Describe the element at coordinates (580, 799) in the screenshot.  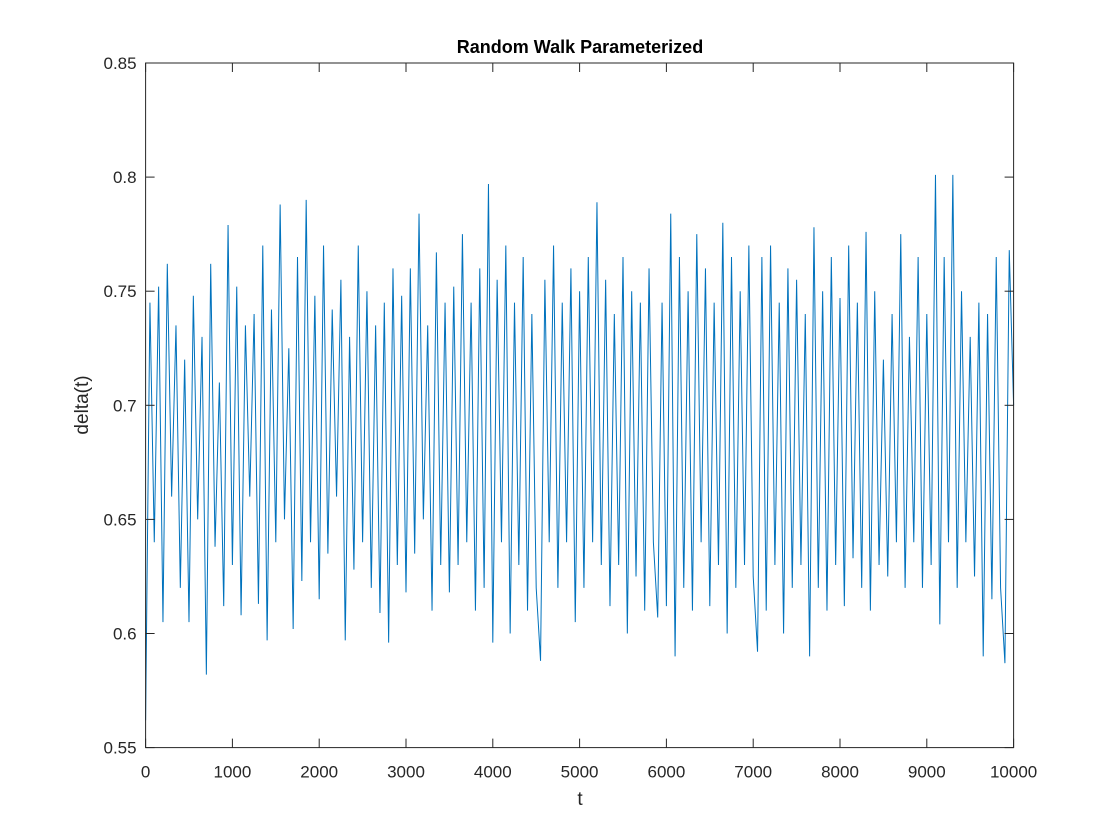
I see `x-axis-label: t` at that location.